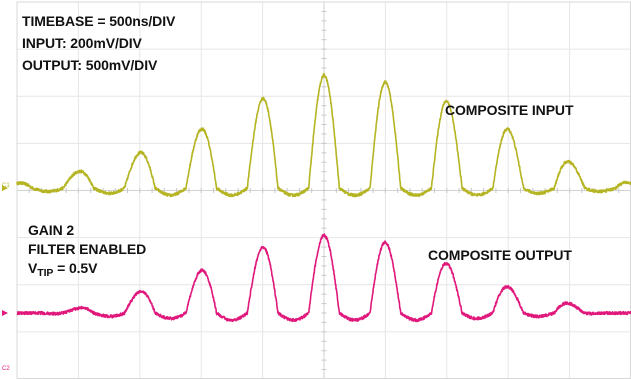 Image resolution: width=631 pixels, height=379 pixels. I want to click on channel-2-ground-marker, so click(5, 313).